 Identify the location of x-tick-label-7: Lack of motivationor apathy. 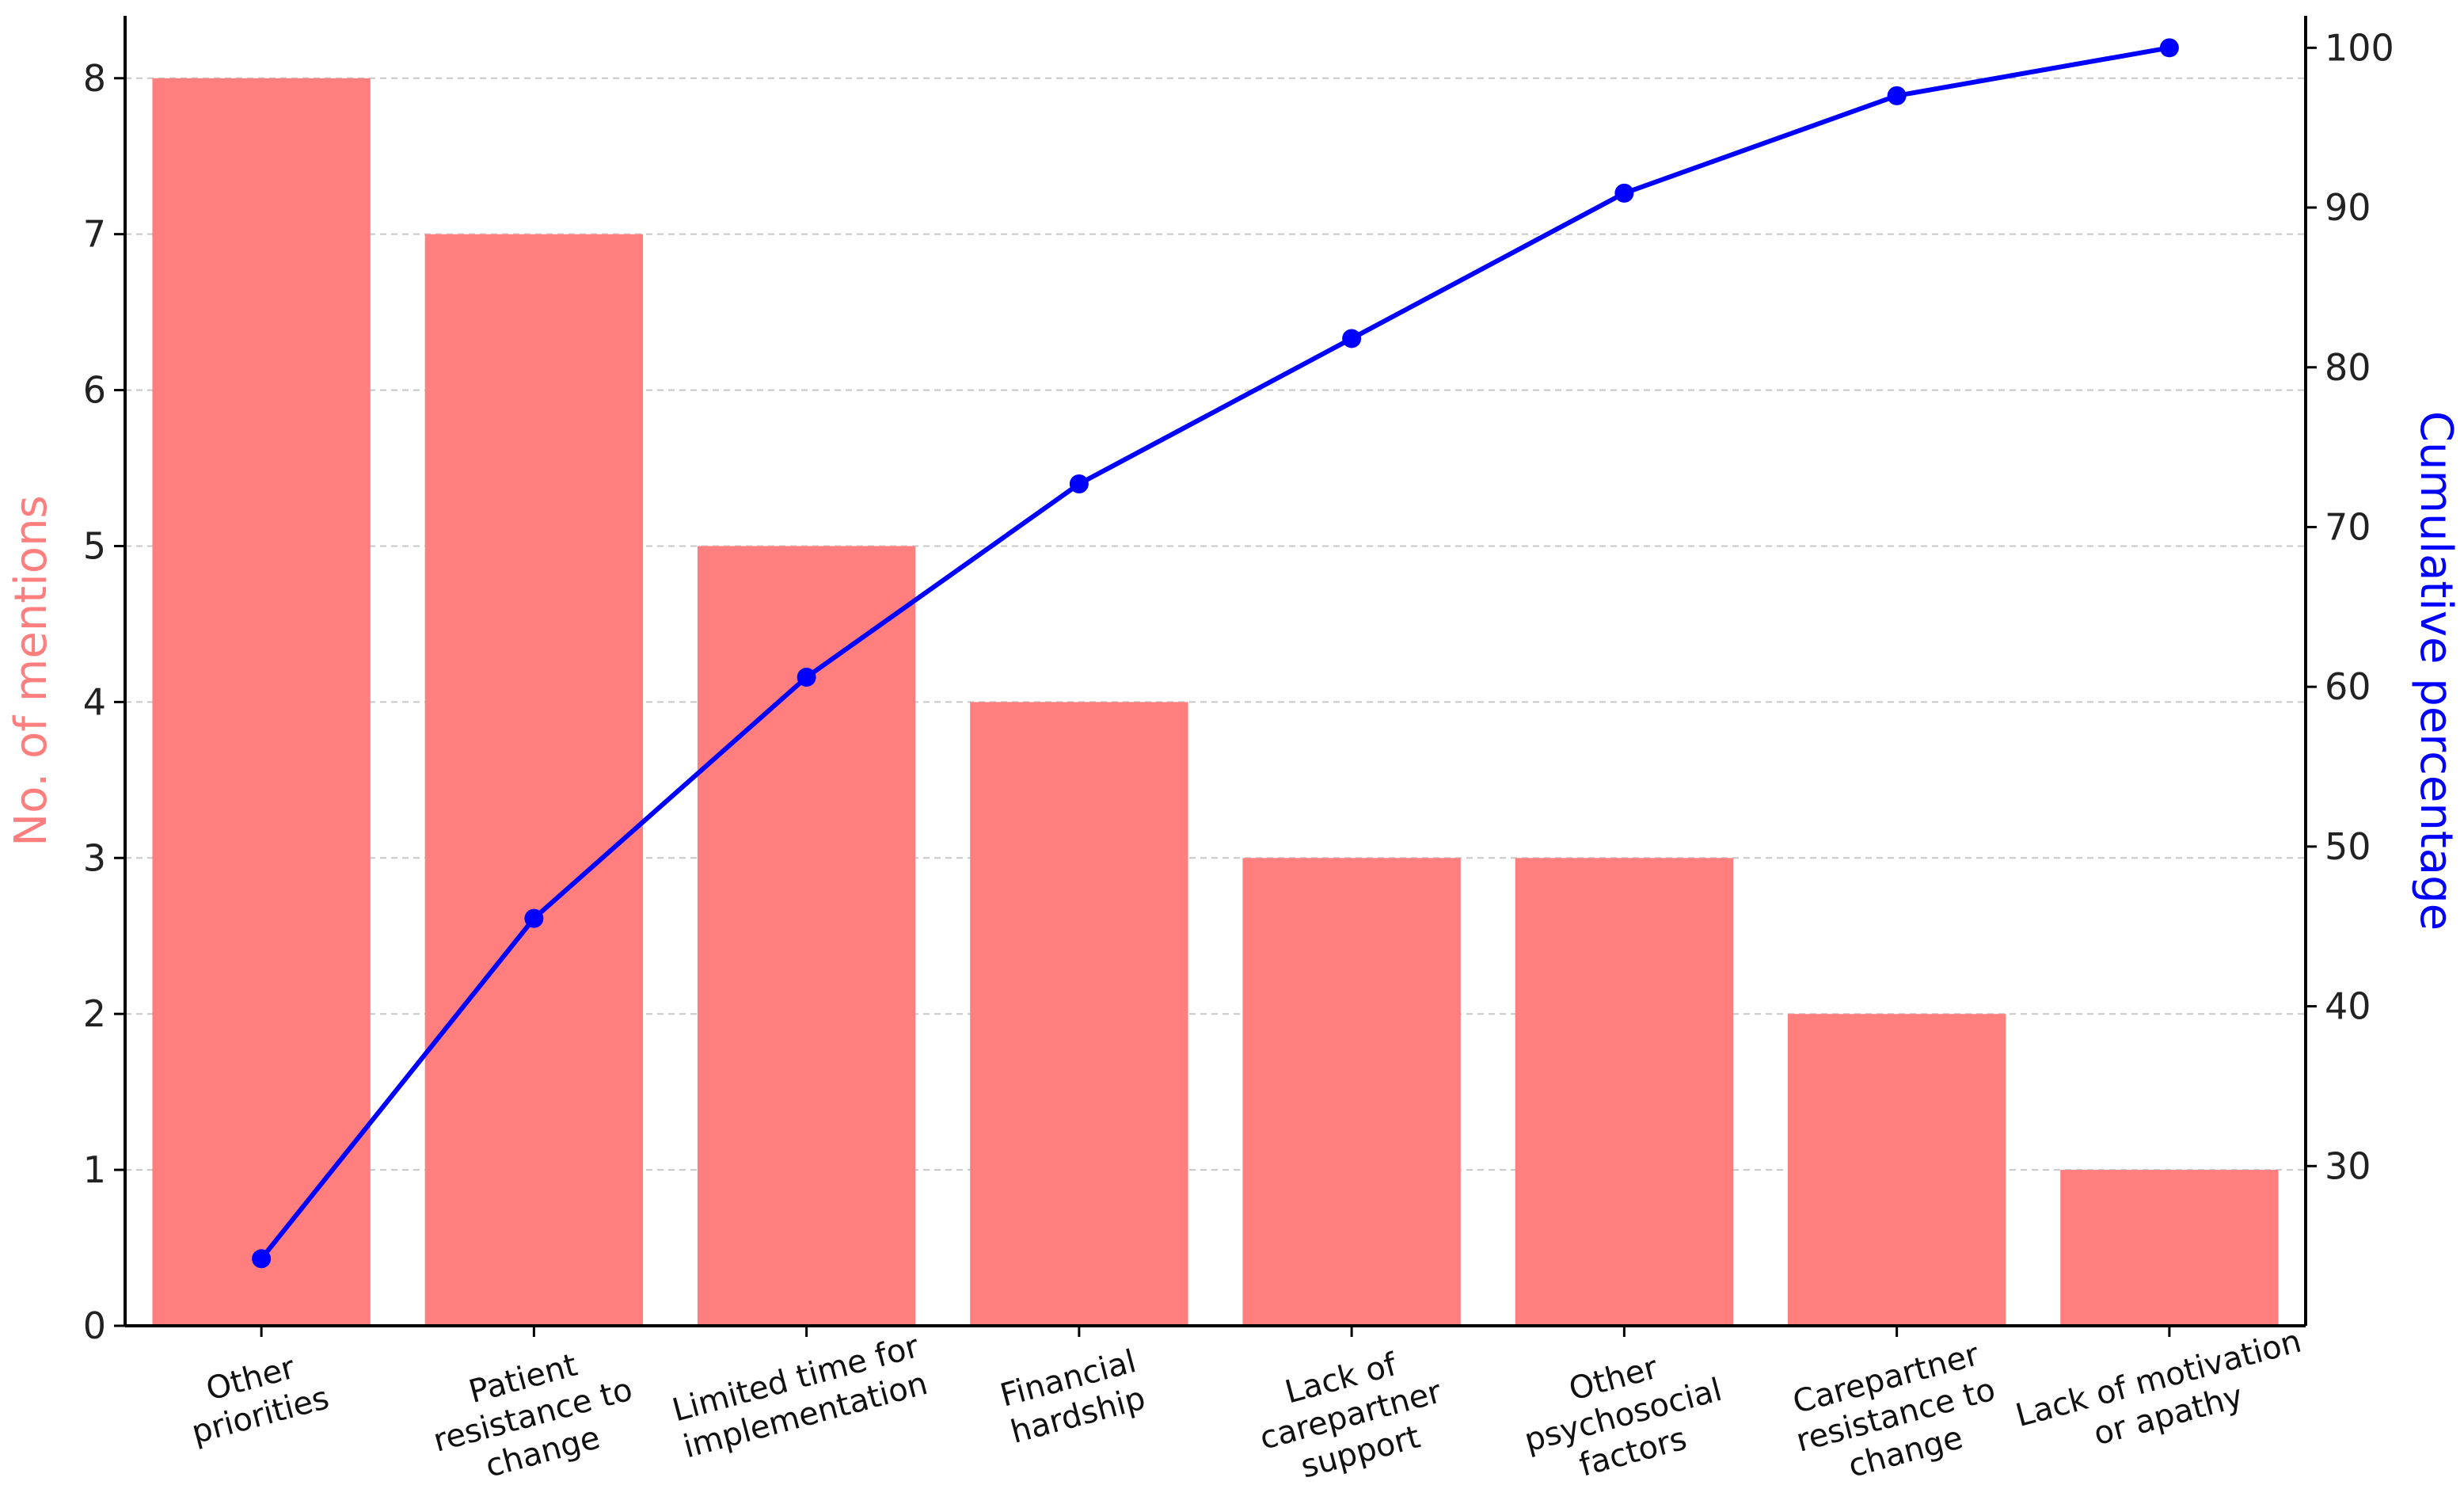
(2163, 1398).